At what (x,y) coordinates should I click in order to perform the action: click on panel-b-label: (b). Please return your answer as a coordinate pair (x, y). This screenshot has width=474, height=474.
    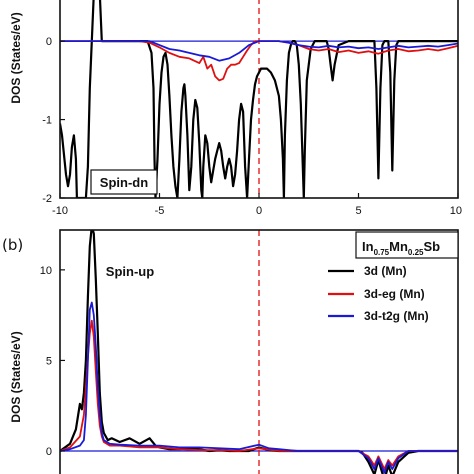
    Looking at the image, I should click on (12, 245).